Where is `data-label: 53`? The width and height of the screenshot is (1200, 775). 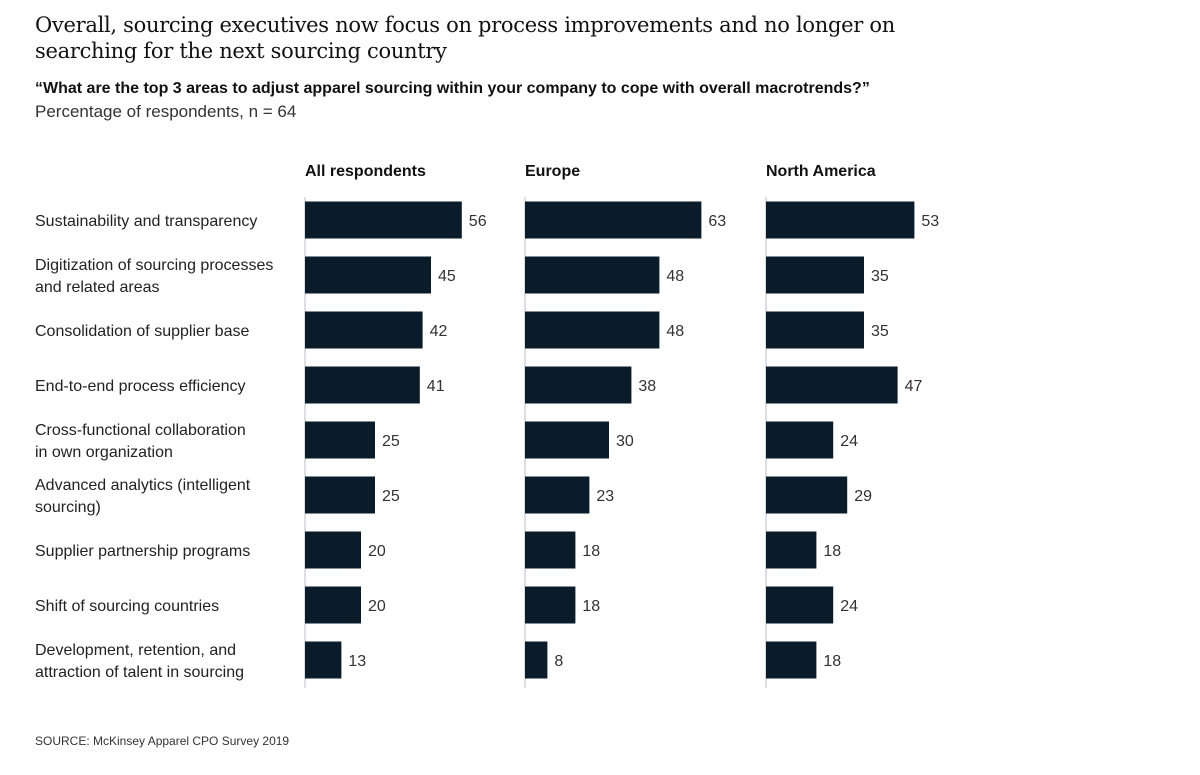 data-label: 53 is located at coordinates (930, 221).